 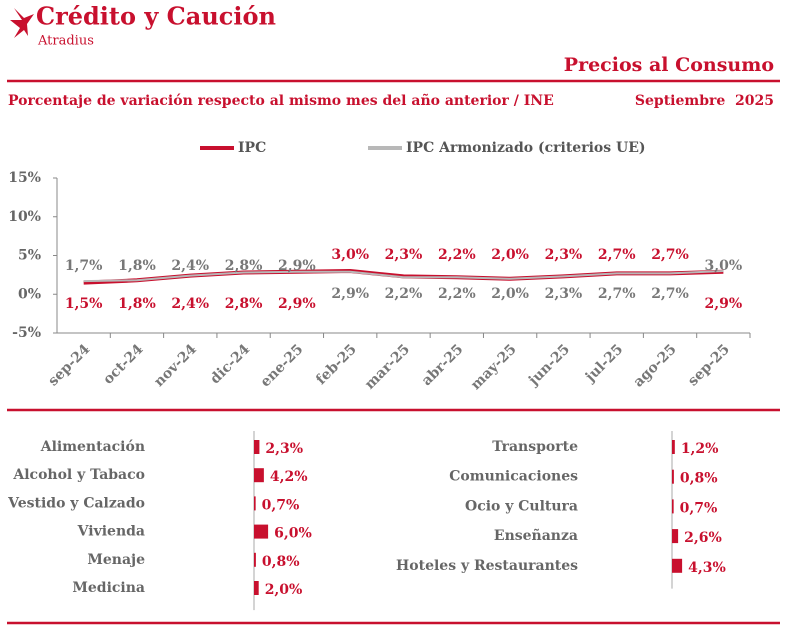 I want to click on y-tick-label: 0%, so click(x=29, y=294).